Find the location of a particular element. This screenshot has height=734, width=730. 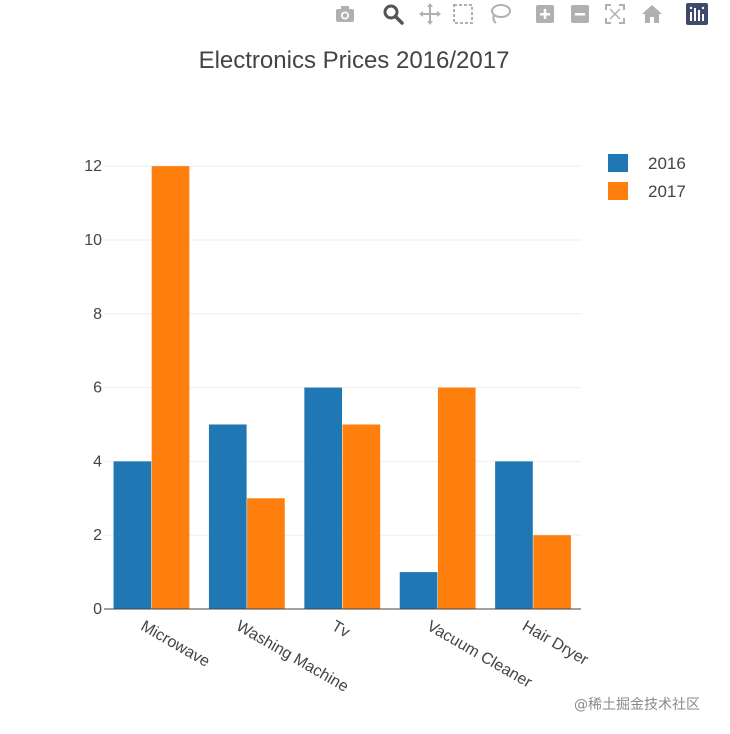

chart-title: Electronics Prices 2016/2017 is located at coordinates (354, 60).